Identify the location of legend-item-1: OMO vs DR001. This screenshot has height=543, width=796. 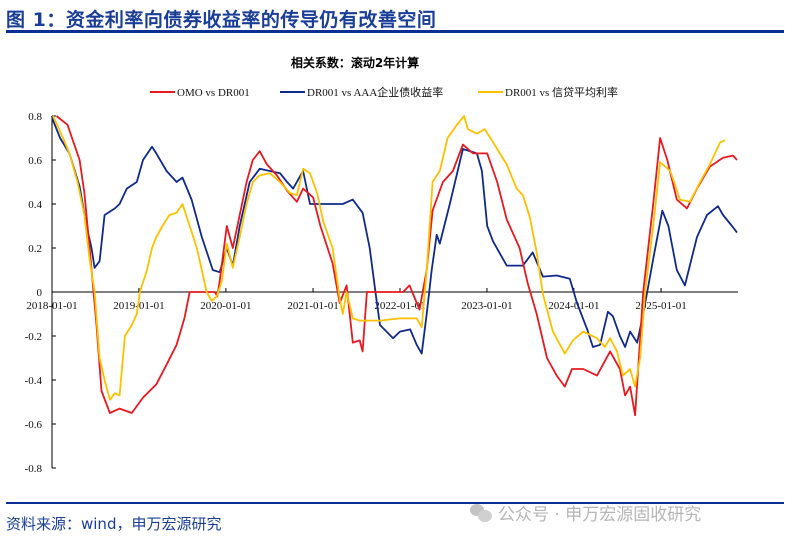
(200, 93).